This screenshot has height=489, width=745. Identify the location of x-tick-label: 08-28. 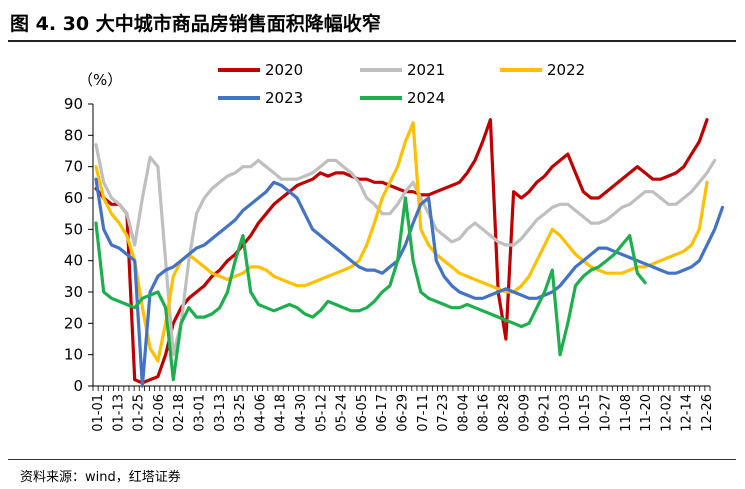
(504, 413).